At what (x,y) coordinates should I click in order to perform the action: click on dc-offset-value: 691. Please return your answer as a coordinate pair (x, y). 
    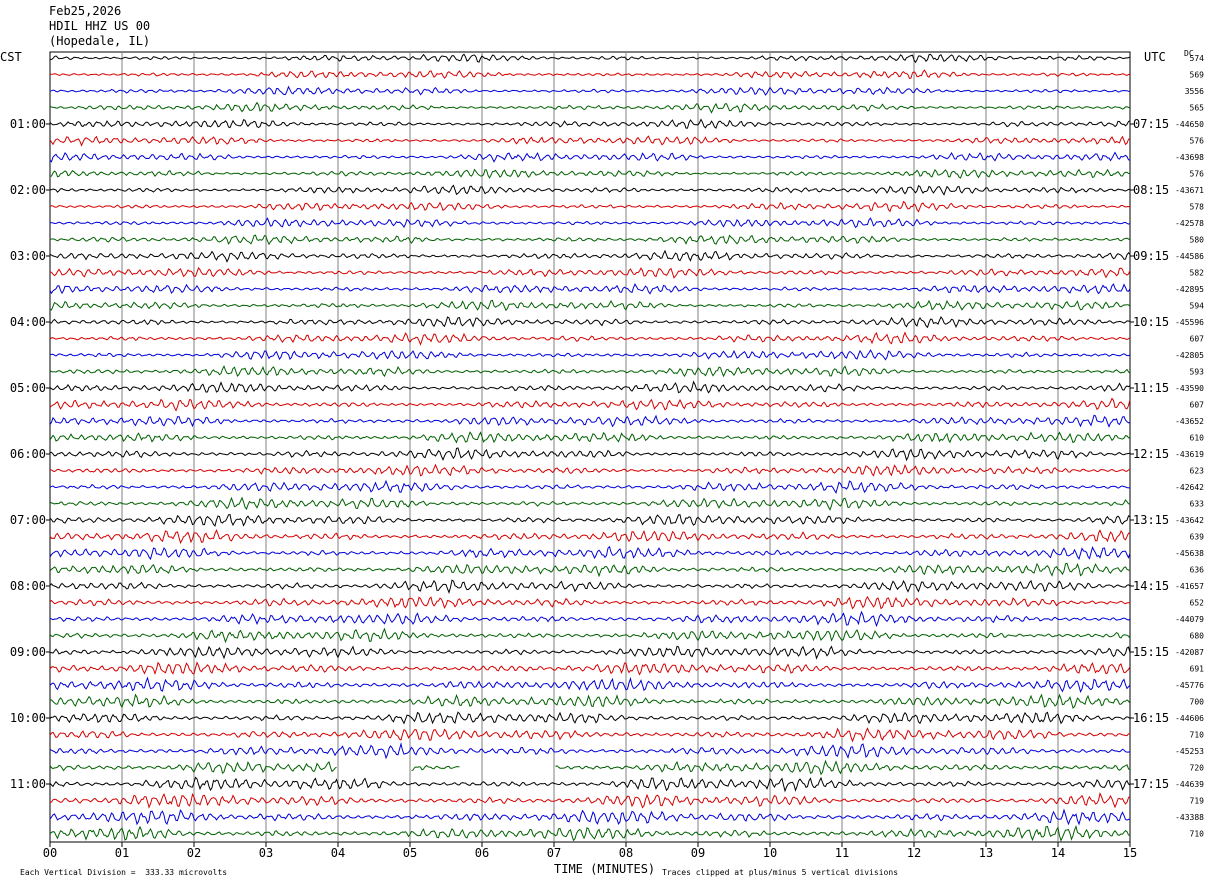
    Looking at the image, I should click on (1197, 669).